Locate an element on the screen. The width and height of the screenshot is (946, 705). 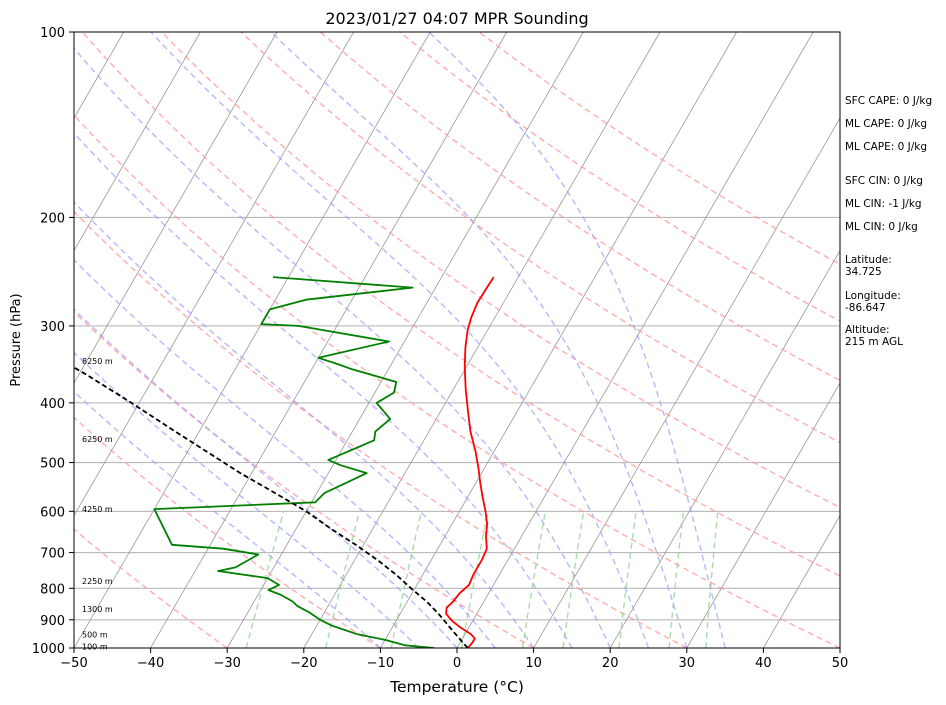
x-tick-label: −20 is located at coordinates (303, 663).